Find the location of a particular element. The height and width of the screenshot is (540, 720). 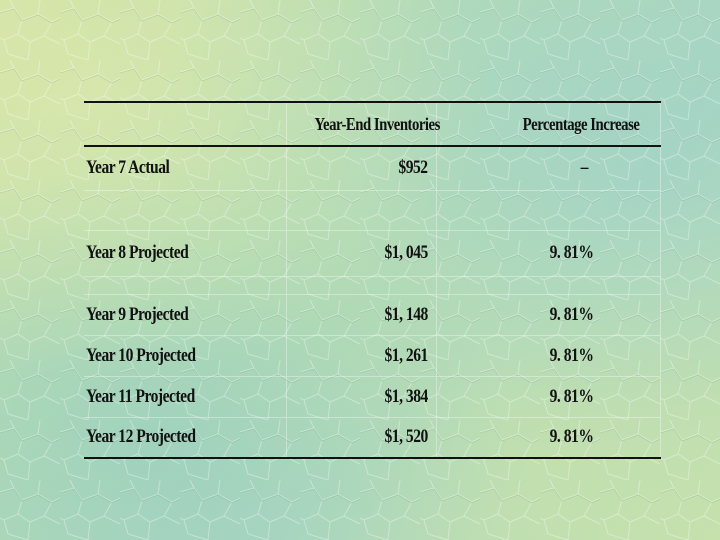

table-row: Year 10 Projected $1, 261 9. 81% is located at coordinates (372, 355).